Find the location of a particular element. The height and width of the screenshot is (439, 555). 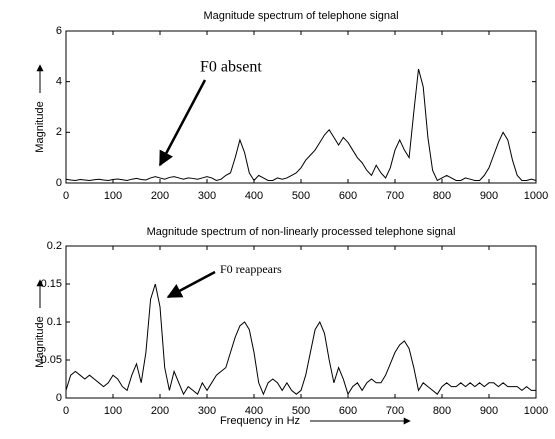

y-tick-label: 6 is located at coordinates (59, 31).